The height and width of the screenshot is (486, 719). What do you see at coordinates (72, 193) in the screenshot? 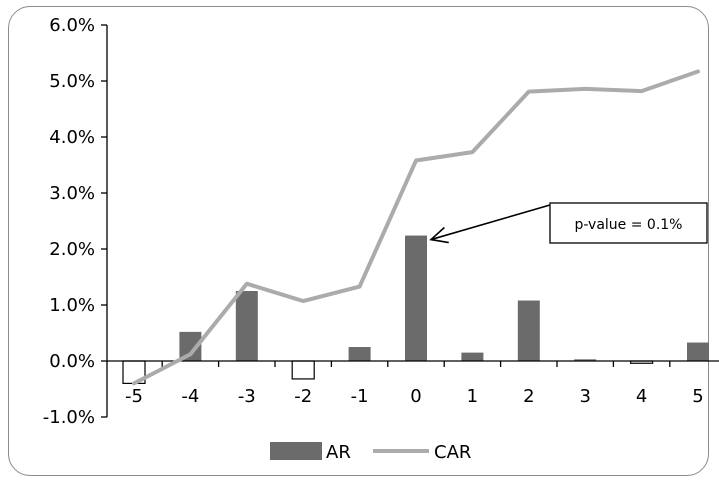
I see `y-tick-label: 3.0%` at bounding box center [72, 193].